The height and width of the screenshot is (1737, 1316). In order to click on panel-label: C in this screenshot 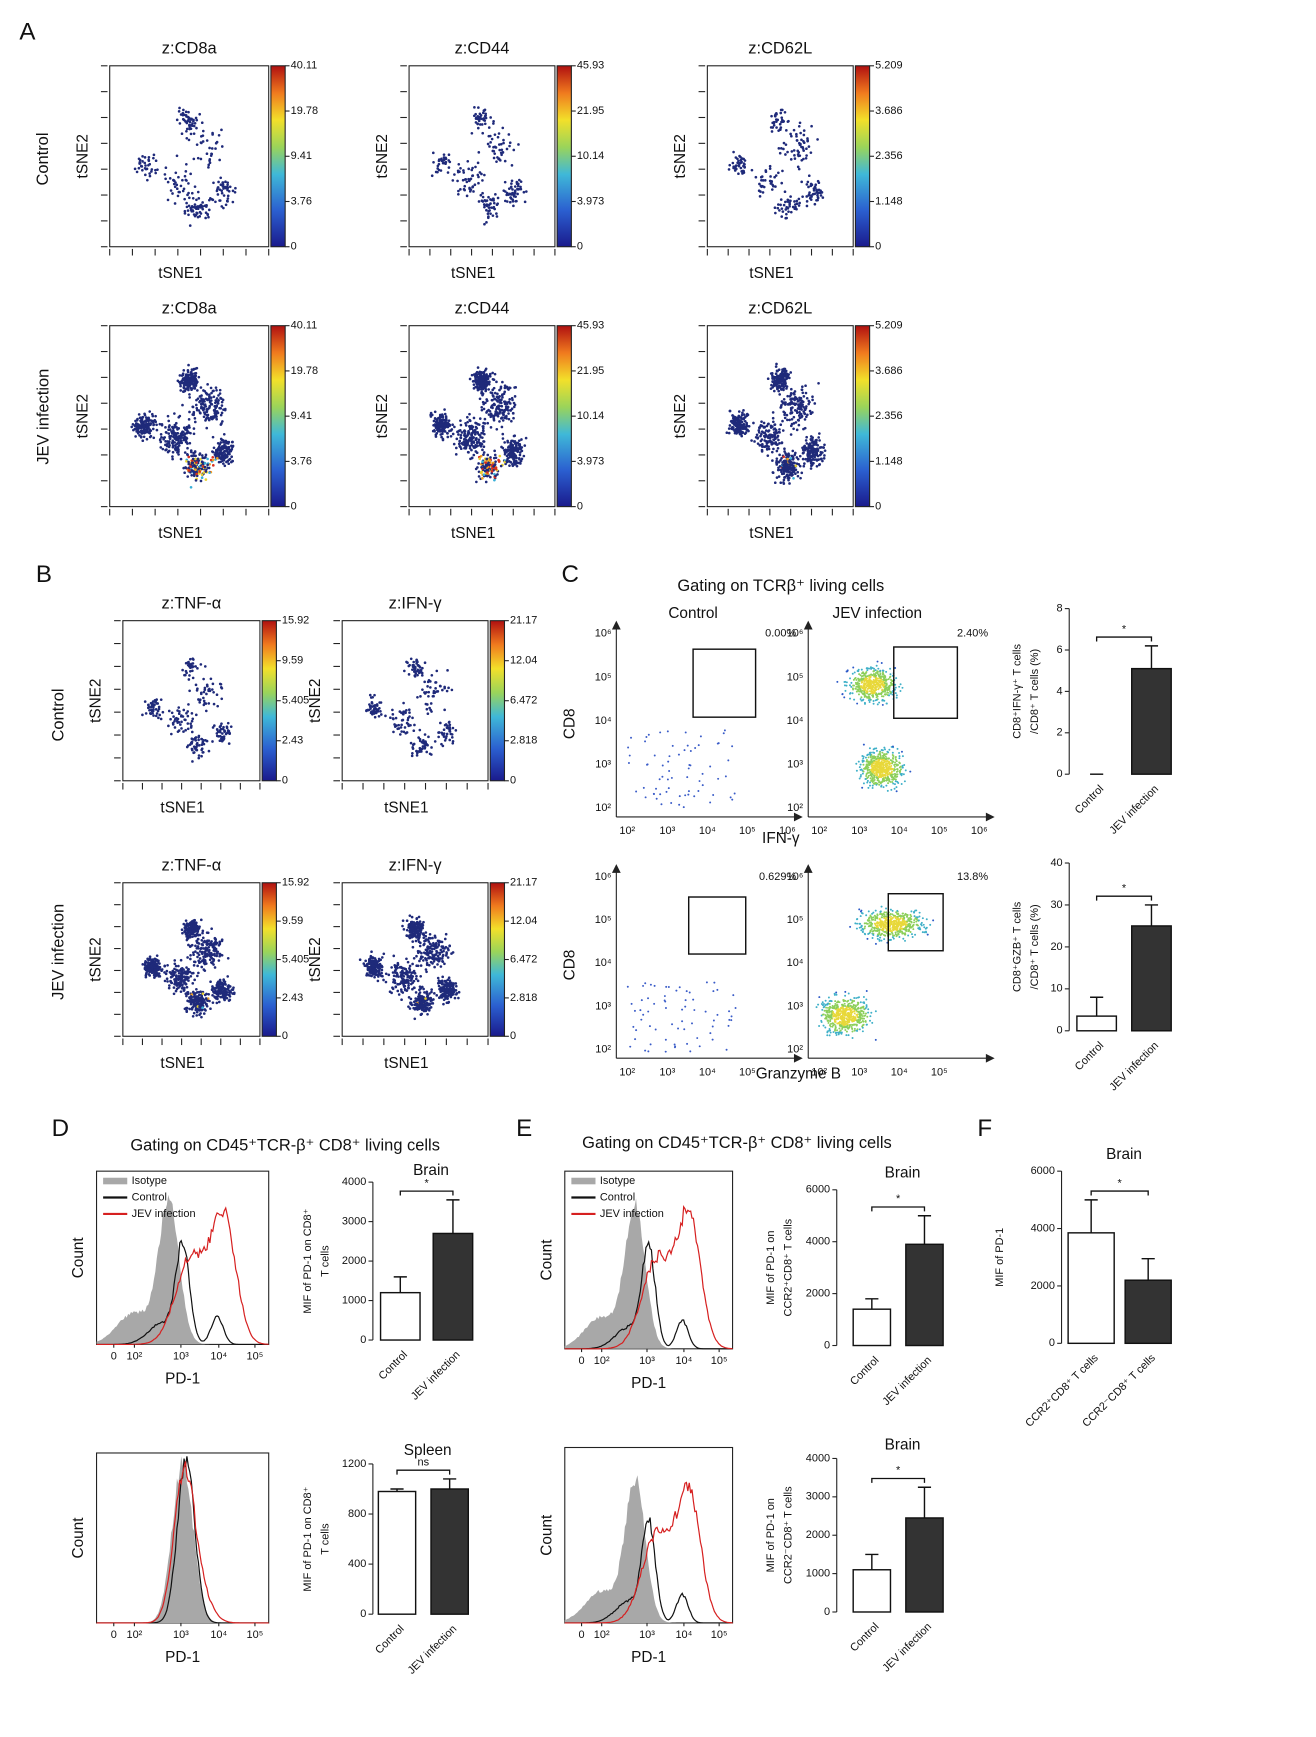, I will do `click(570, 574)`.